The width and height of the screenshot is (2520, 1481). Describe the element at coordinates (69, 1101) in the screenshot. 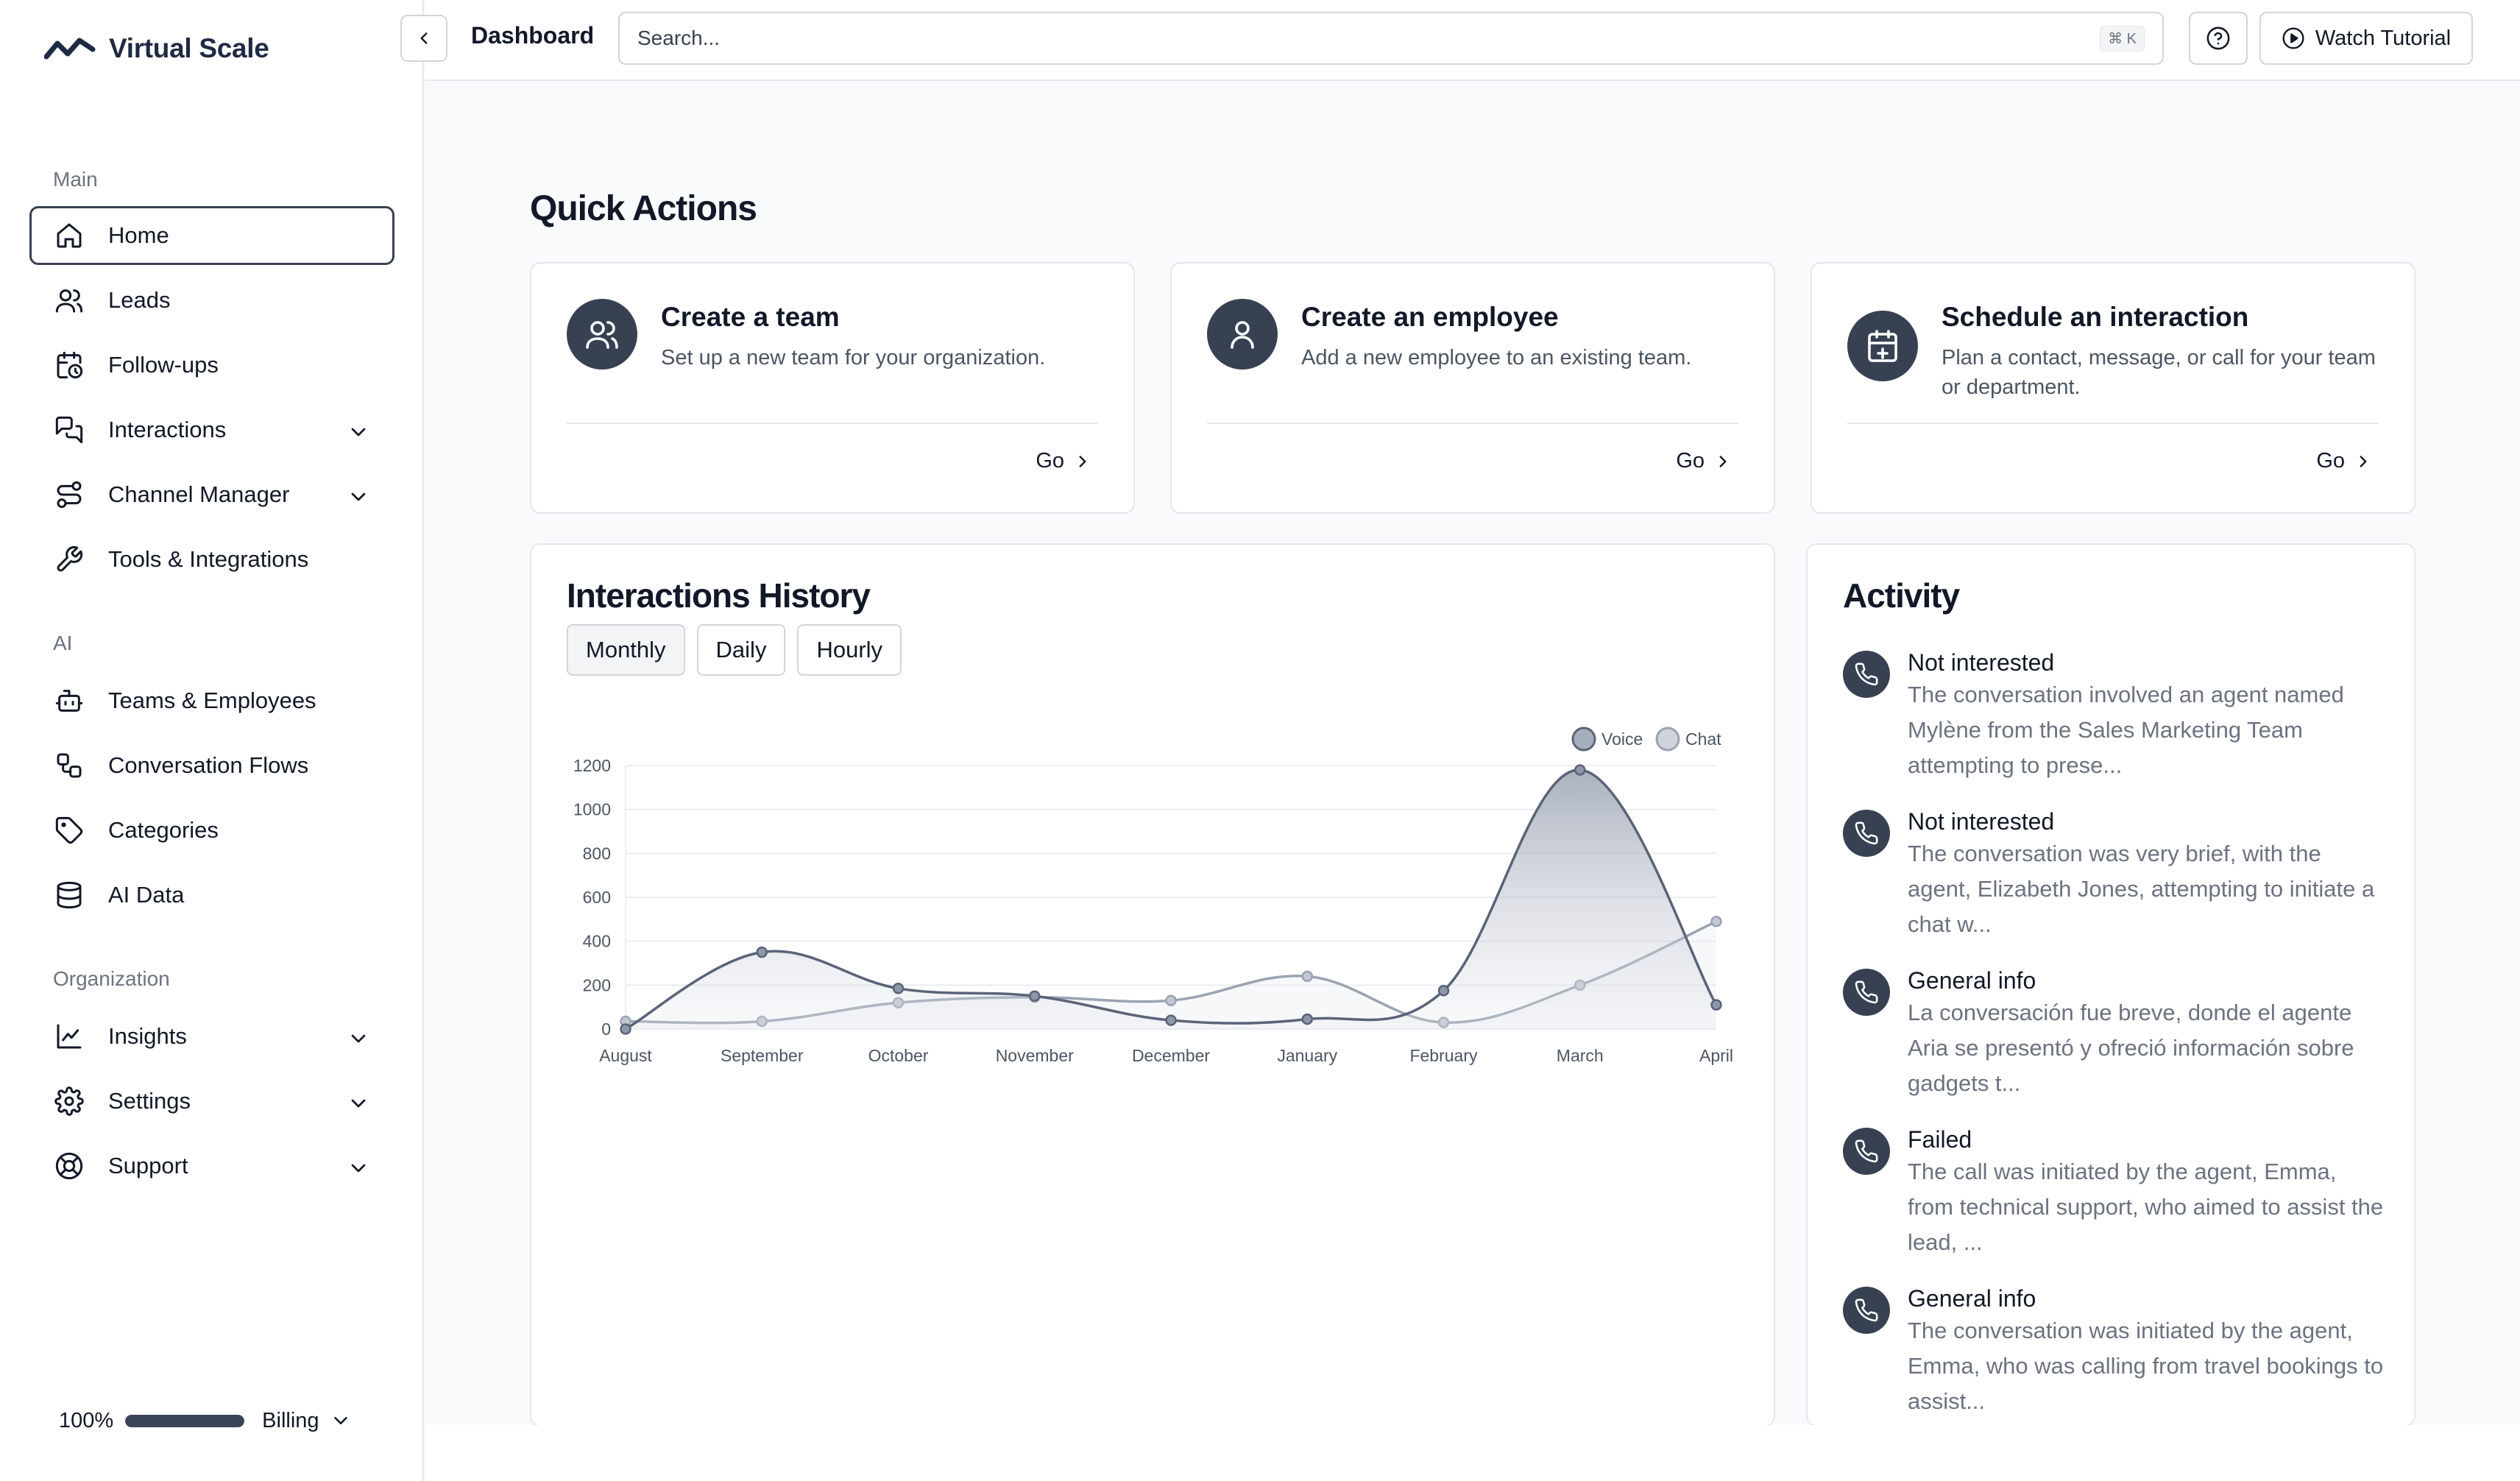

I see `gear-icon` at that location.